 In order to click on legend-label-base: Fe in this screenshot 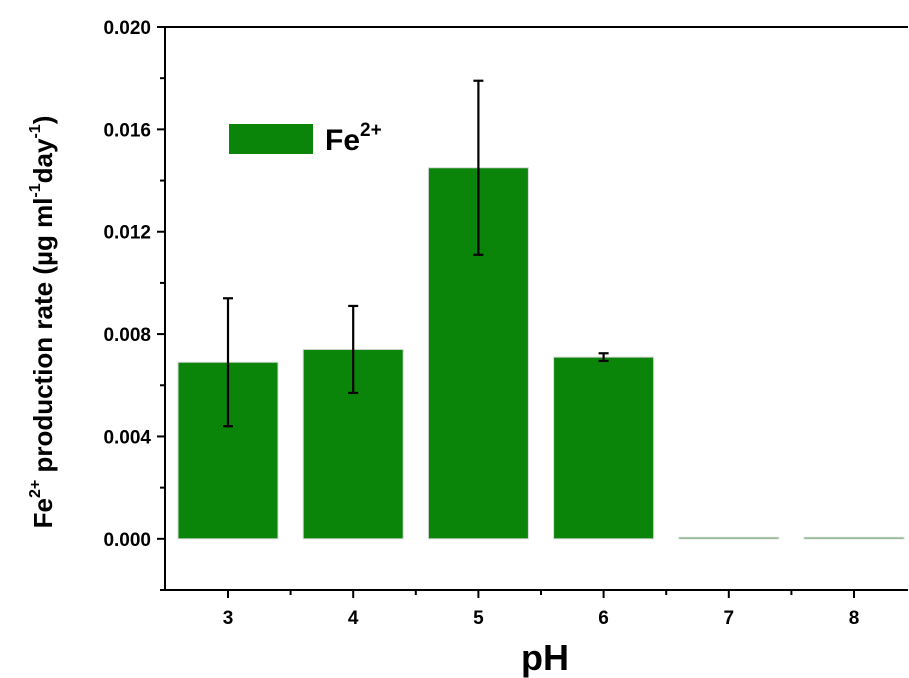, I will do `click(342, 140)`.